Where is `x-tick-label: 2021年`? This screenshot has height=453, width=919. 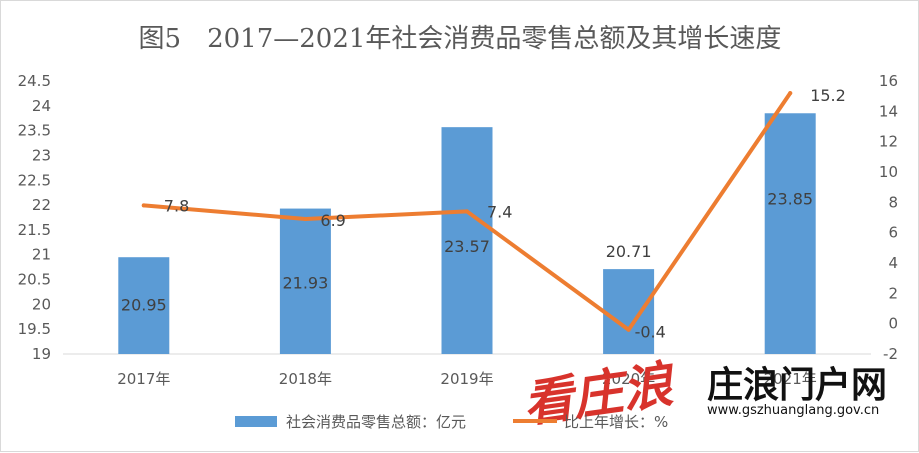 x-tick-label: 2021年 is located at coordinates (790, 379).